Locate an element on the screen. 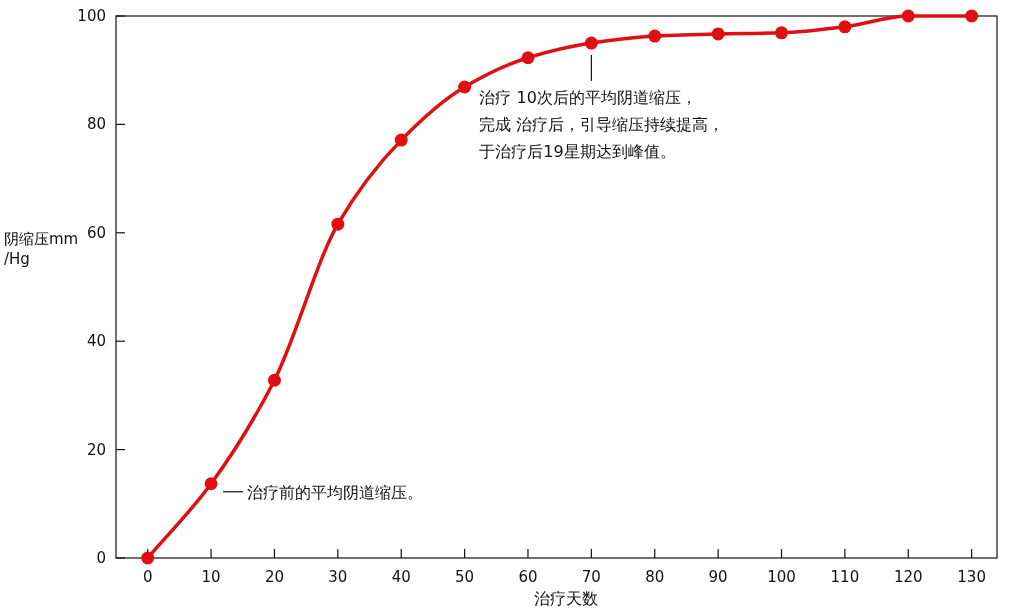  y-tick-label: 20 is located at coordinates (96, 449).